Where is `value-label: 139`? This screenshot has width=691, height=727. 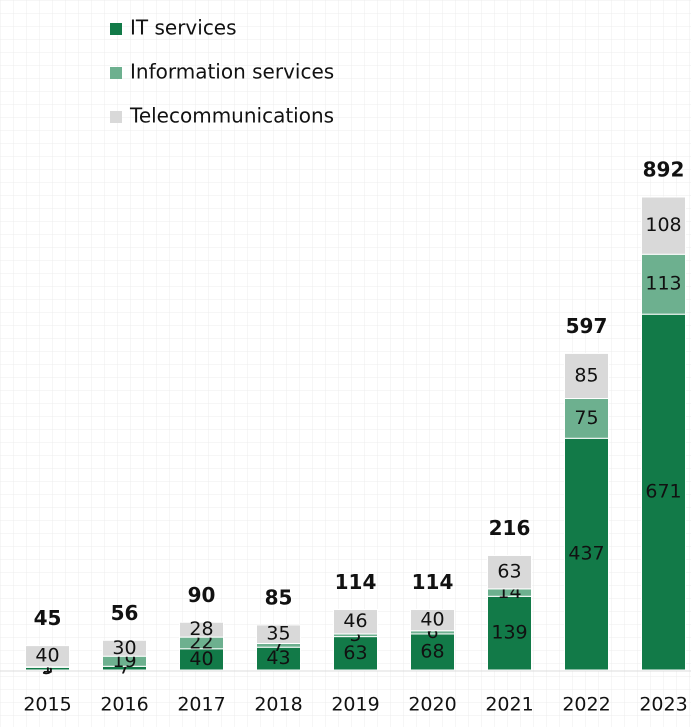 value-label: 139 is located at coordinates (509, 633).